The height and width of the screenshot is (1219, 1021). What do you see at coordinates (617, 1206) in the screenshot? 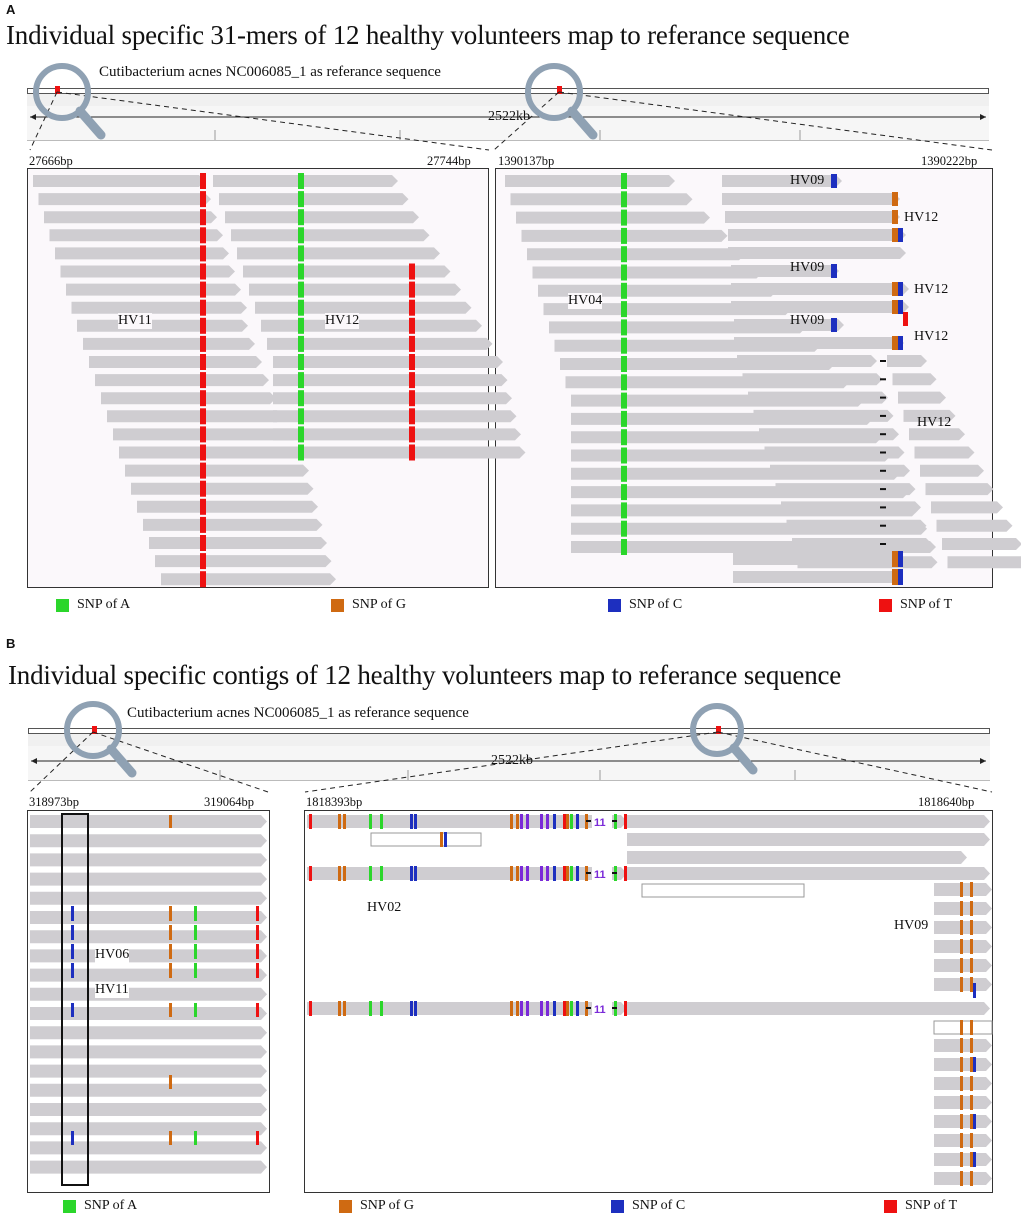
I see `legend-swatch-c` at bounding box center [617, 1206].